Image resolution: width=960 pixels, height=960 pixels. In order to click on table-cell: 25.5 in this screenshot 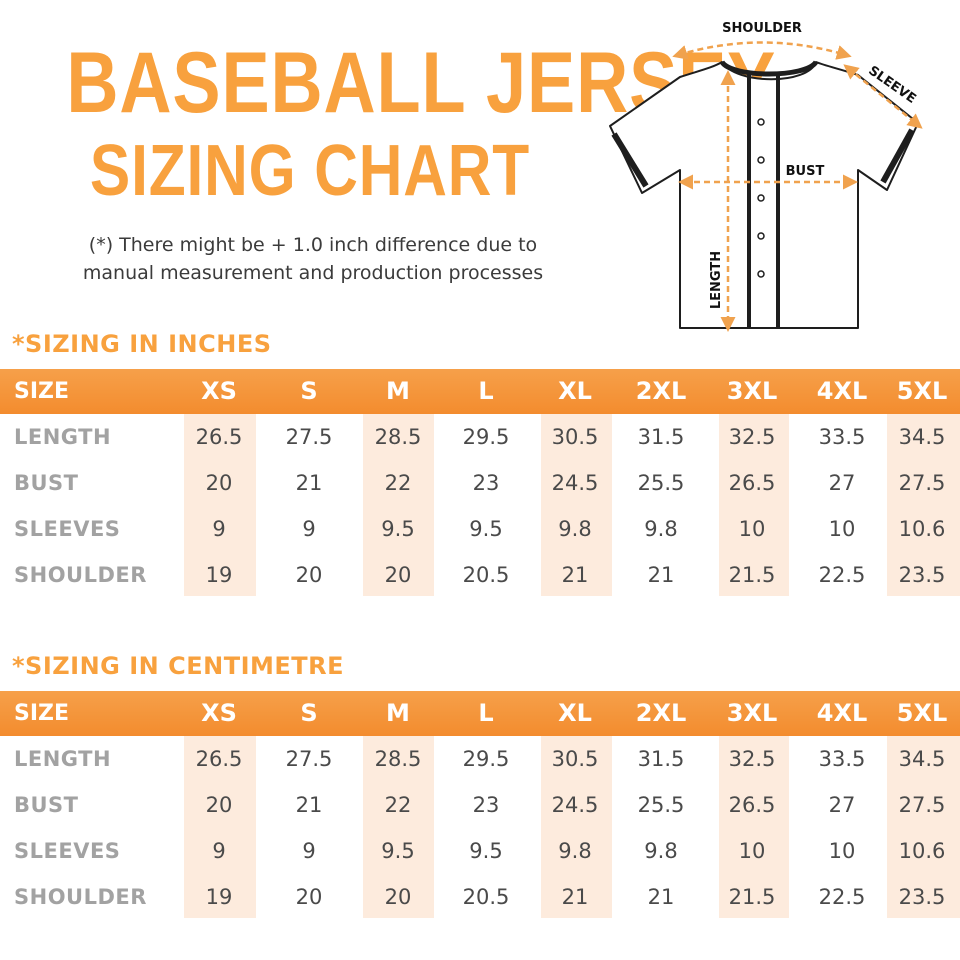, I will do `click(661, 483)`.